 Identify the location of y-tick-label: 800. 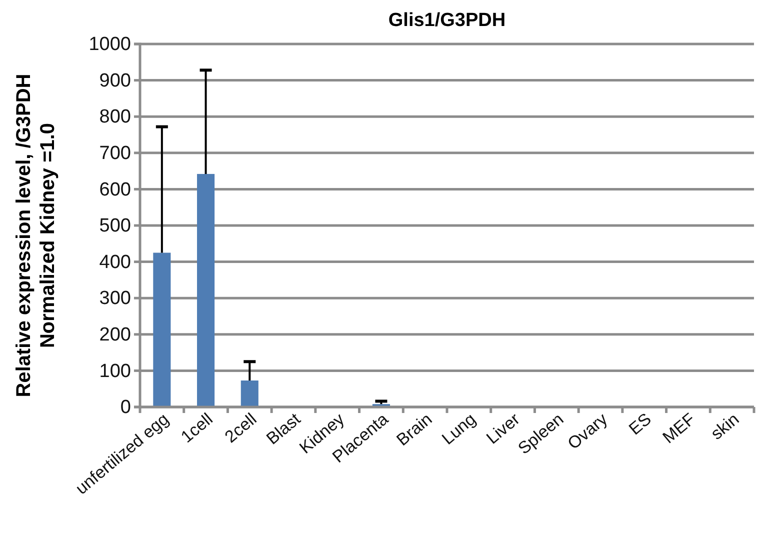
(115, 117).